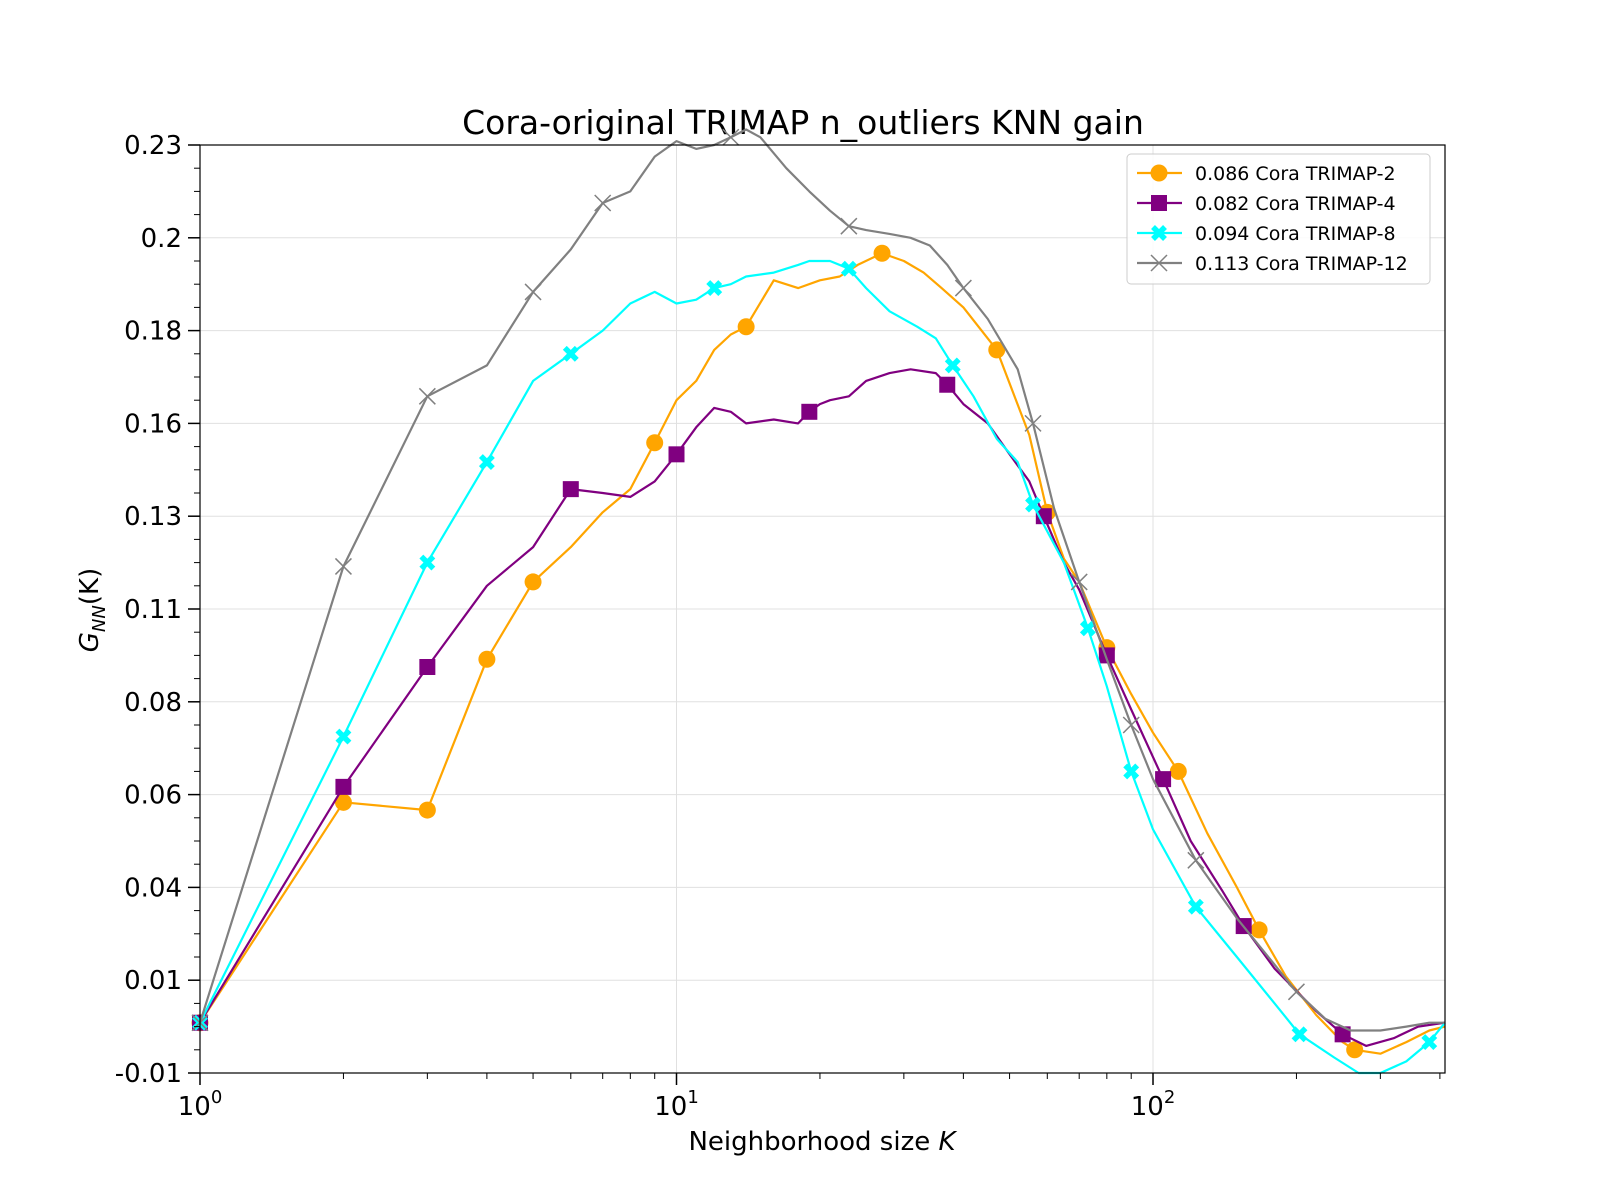 Image resolution: width=1600 pixels, height=1200 pixels. Describe the element at coordinates (153, 332) in the screenshot. I see `y-tick-label: 0.18` at that location.